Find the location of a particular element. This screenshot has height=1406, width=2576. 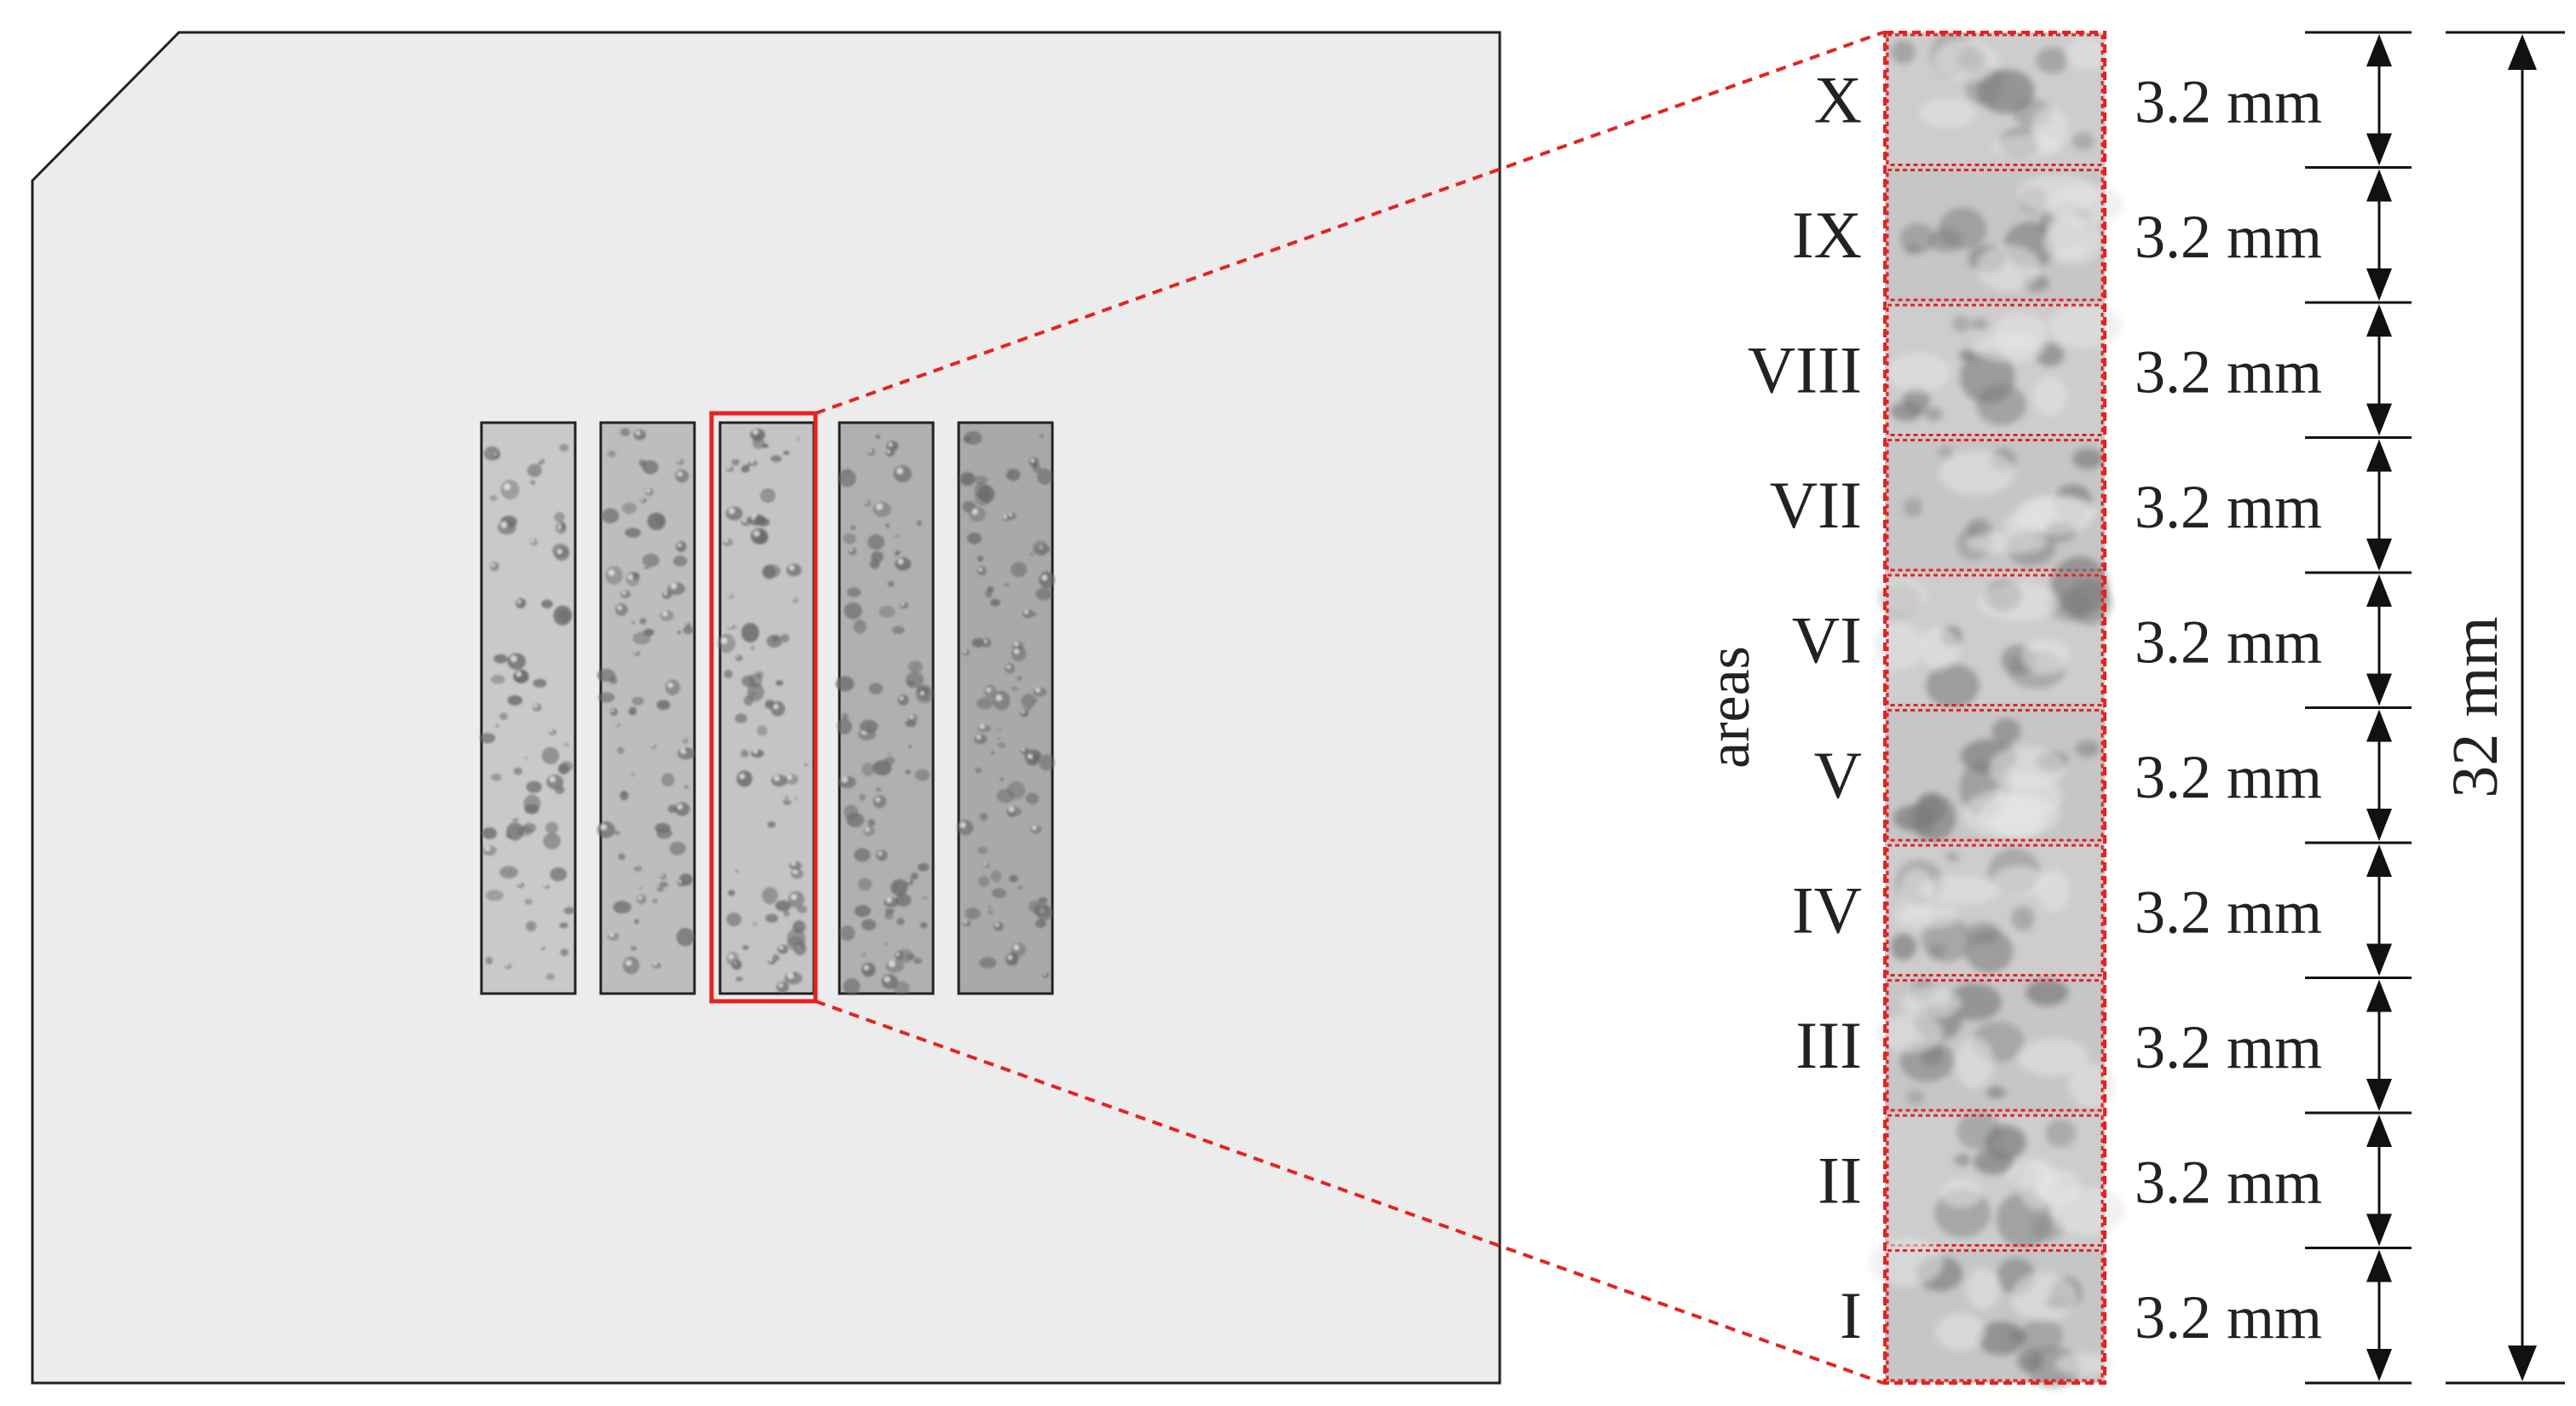

area-segment-IV is located at coordinates (1995, 910).